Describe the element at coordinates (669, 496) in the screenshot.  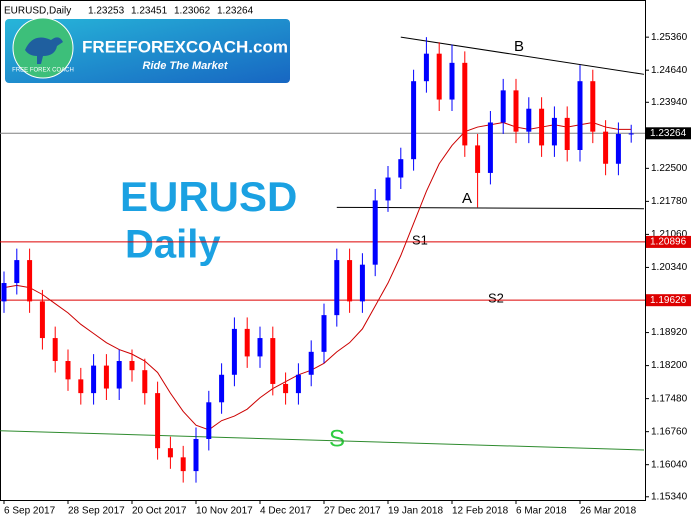
I see `y-tick-label: 1.15340` at that location.